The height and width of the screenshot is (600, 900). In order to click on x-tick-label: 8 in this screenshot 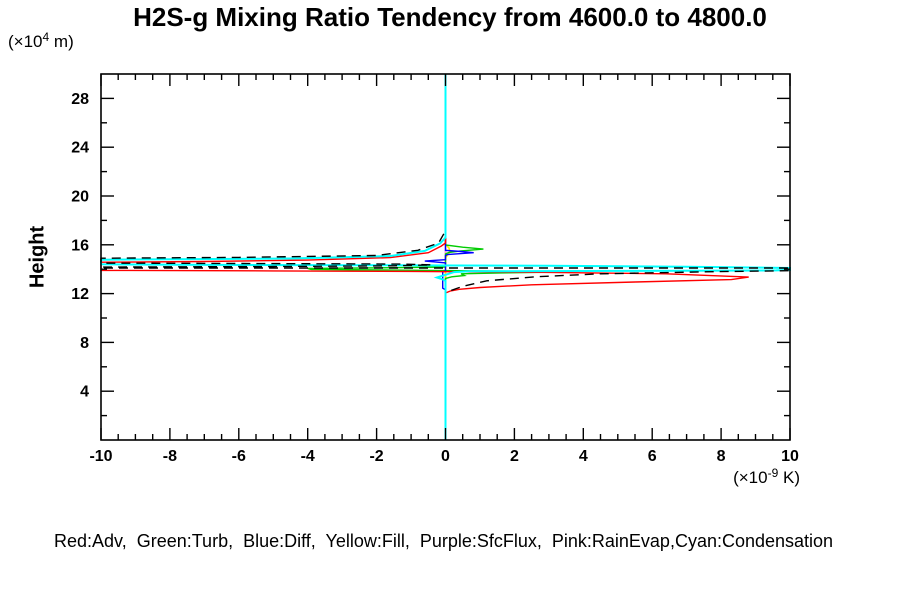, I will do `click(721, 456)`.